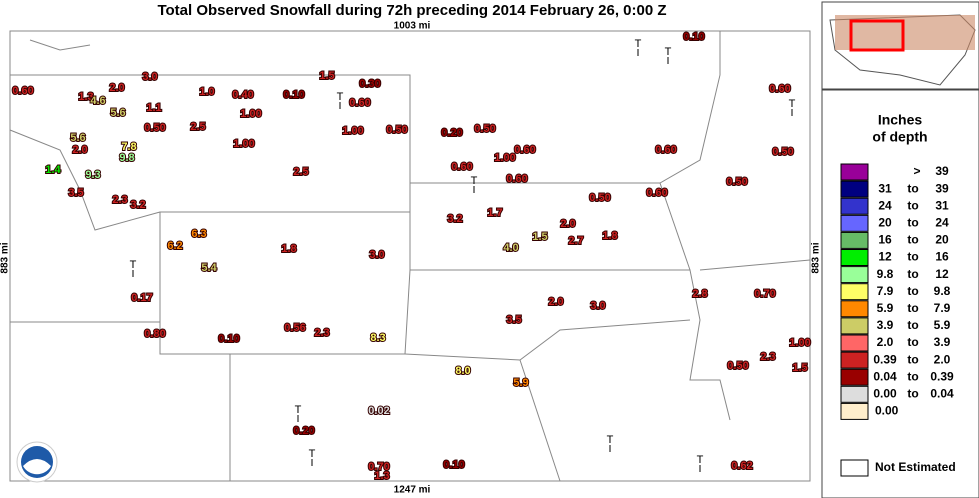 The image size is (979, 498). I want to click on station-value: 5.4, so click(209, 268).